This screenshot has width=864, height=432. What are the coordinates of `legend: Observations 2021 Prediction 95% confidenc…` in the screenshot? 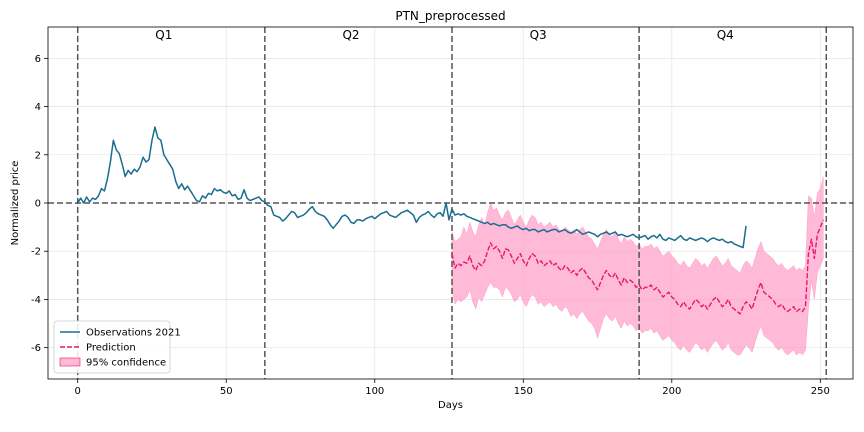 It's located at (117, 347).